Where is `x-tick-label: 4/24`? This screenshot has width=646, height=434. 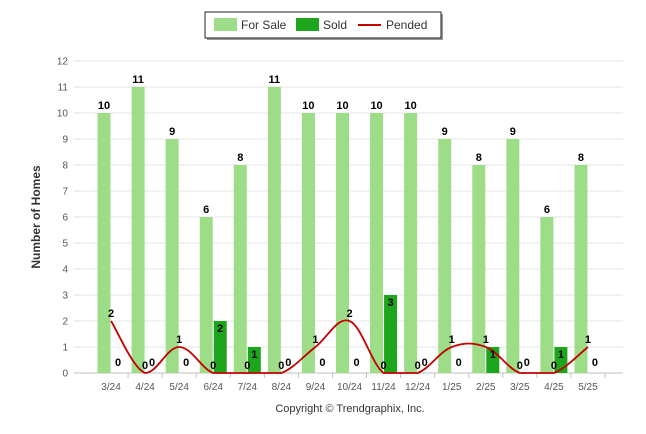 x-tick-label: 4/24 is located at coordinates (145, 387).